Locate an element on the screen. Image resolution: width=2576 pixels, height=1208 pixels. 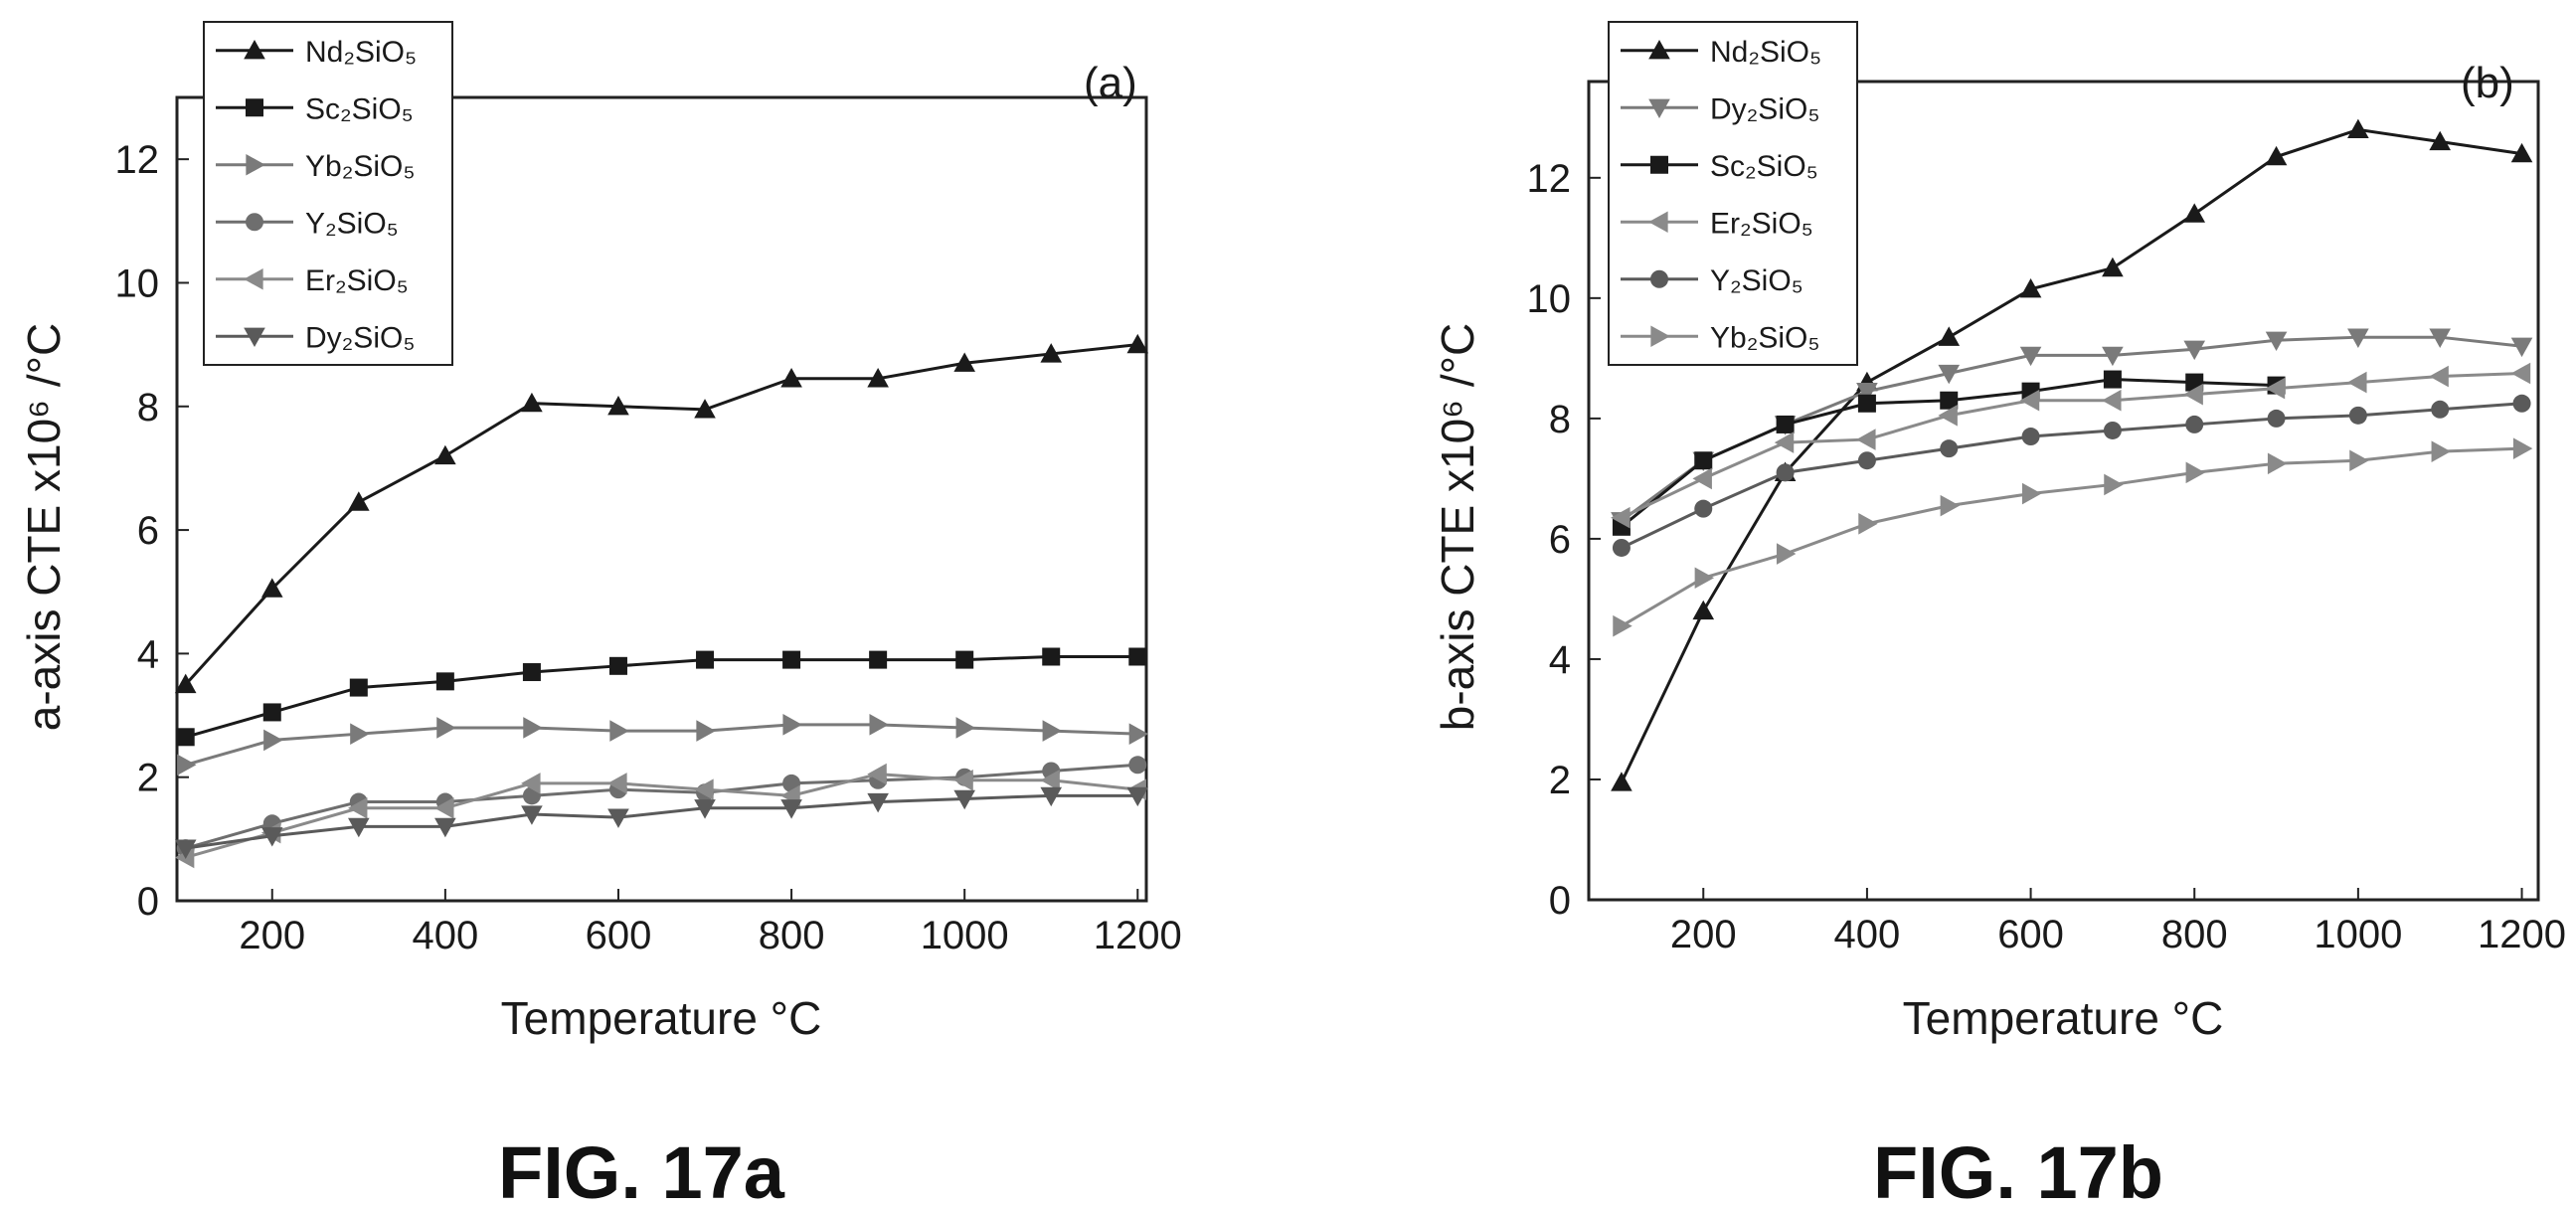
y-tick-label: 10 is located at coordinates (137, 283).